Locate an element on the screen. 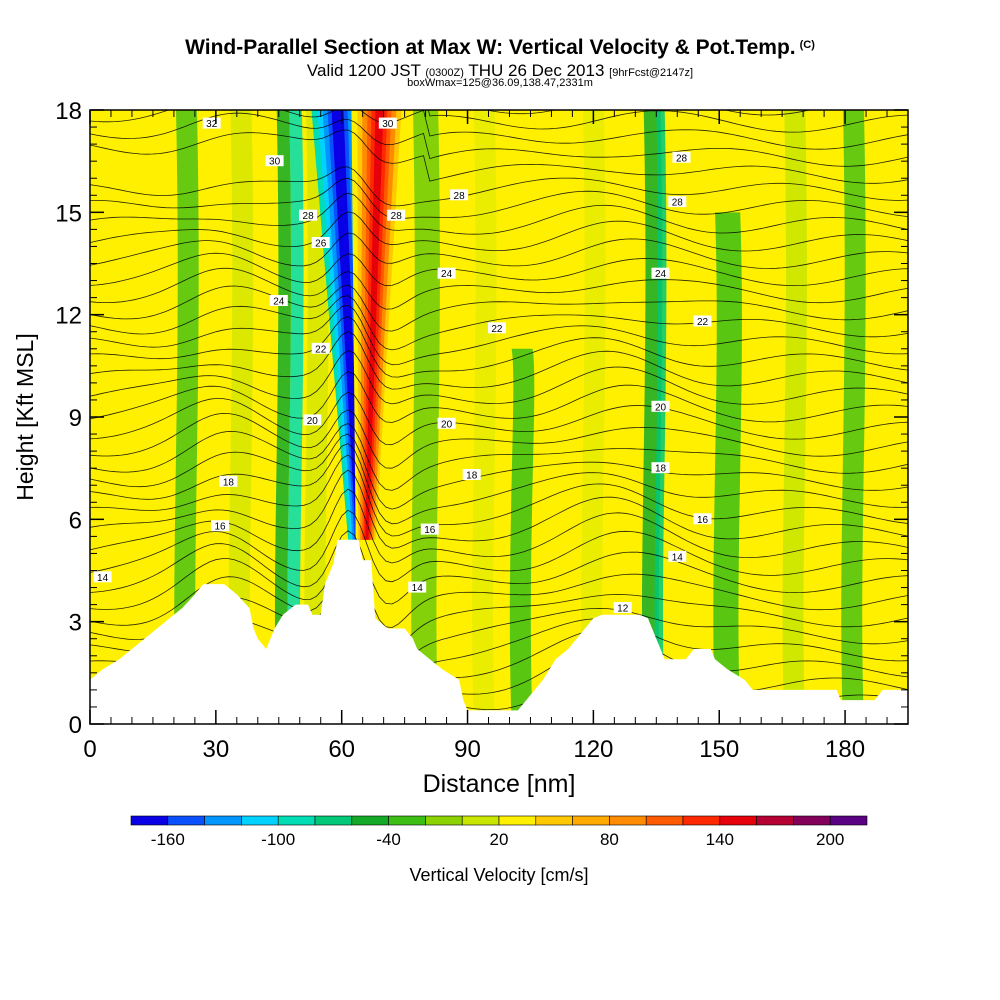 The image size is (1000, 1000). y-tick-label: 6 is located at coordinates (75, 520).